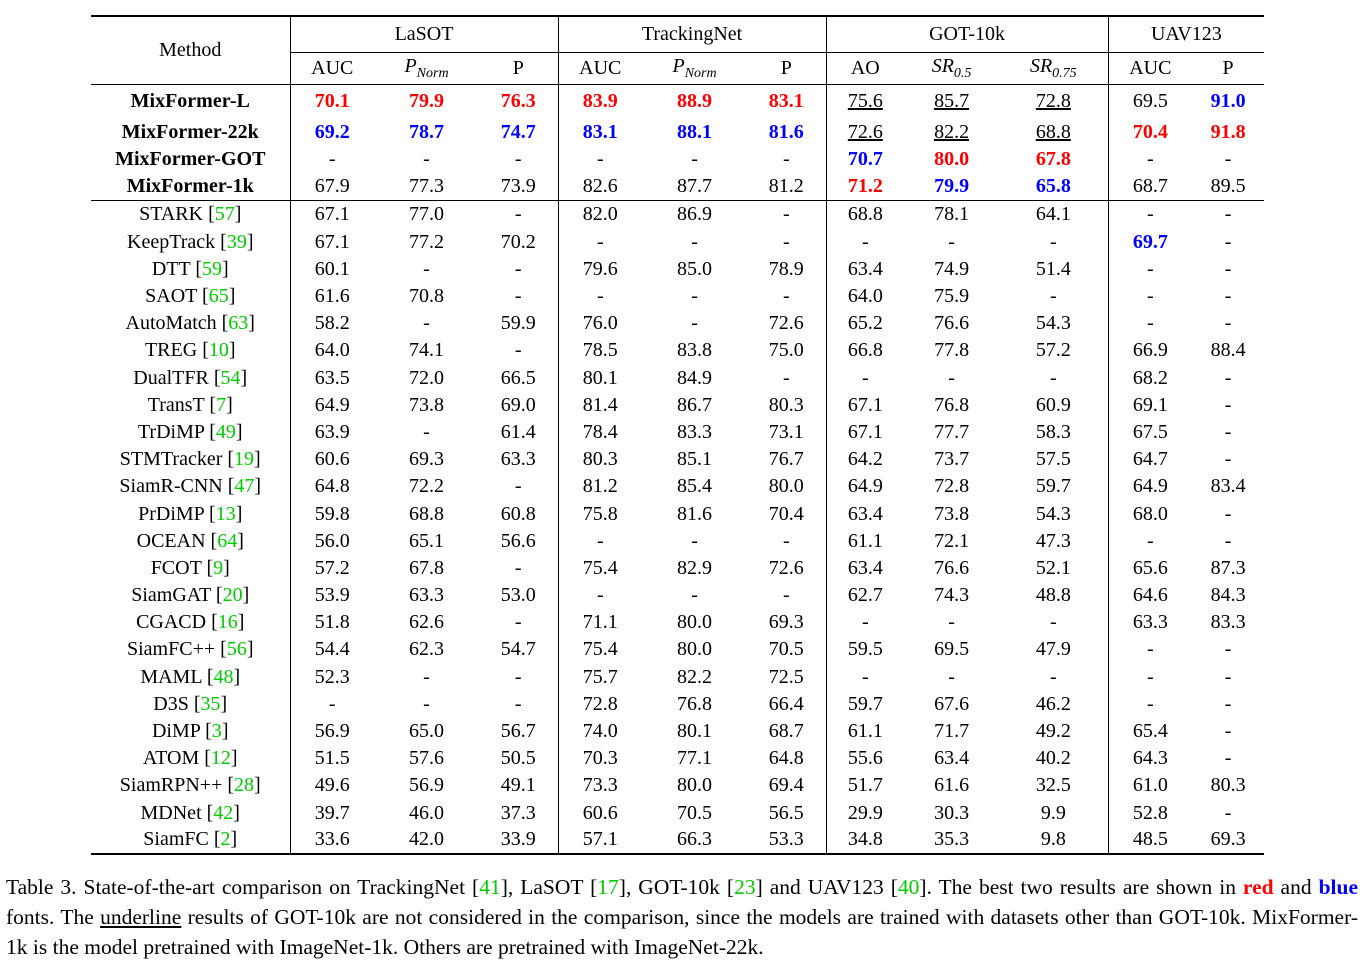 Image resolution: width=1361 pixels, height=967 pixels. I want to click on citation-link: 7, so click(221, 404).